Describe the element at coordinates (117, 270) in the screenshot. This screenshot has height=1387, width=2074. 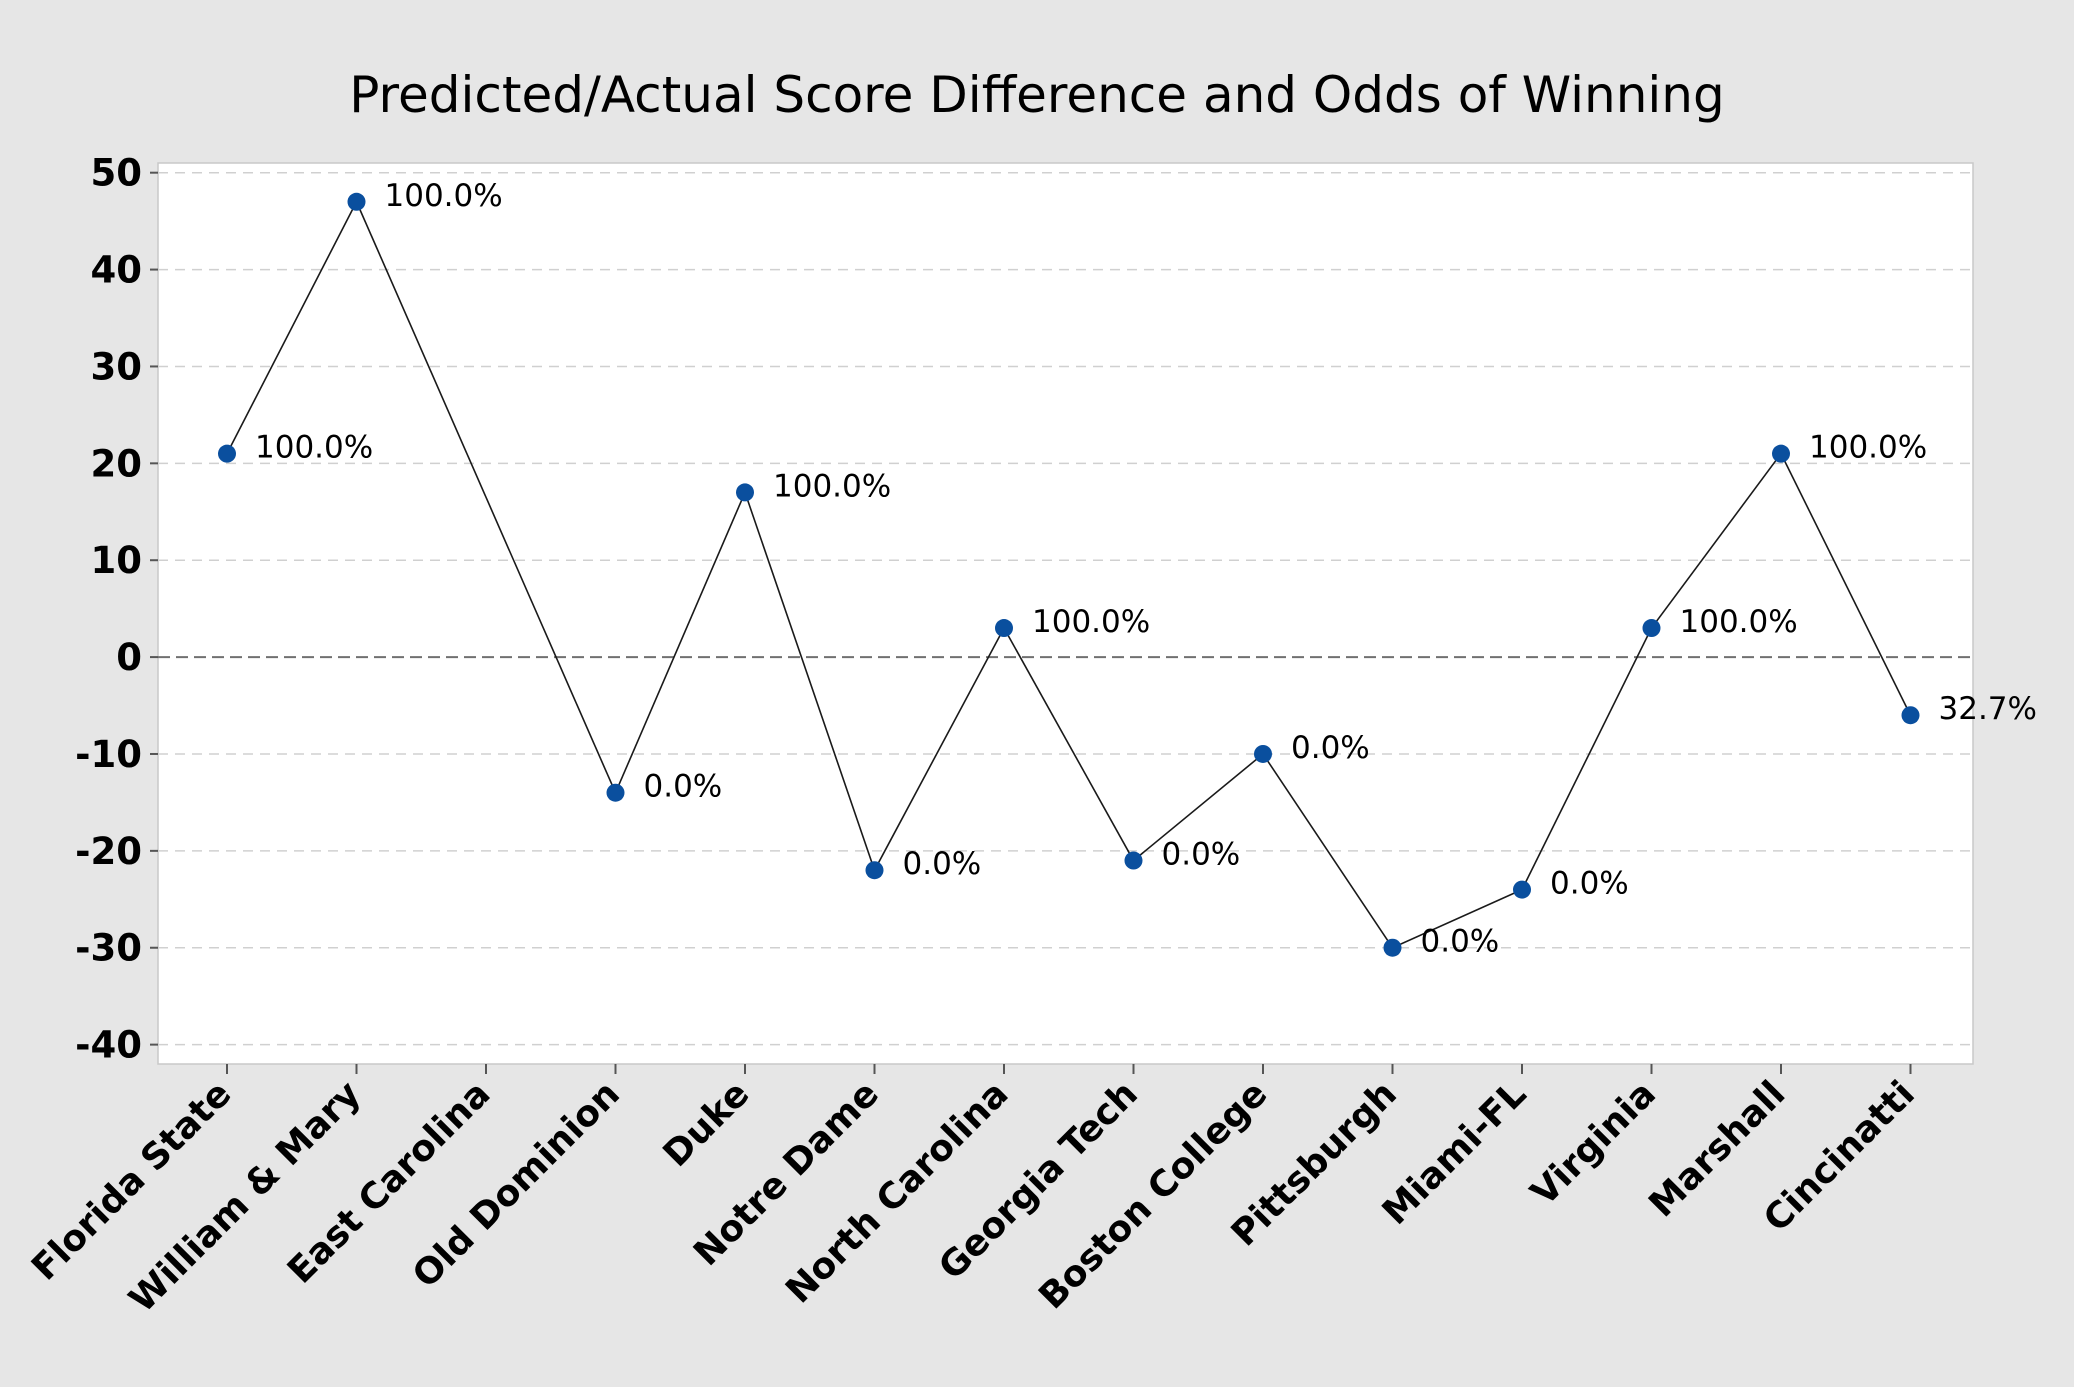
I see `y-tick-label: 40` at that location.